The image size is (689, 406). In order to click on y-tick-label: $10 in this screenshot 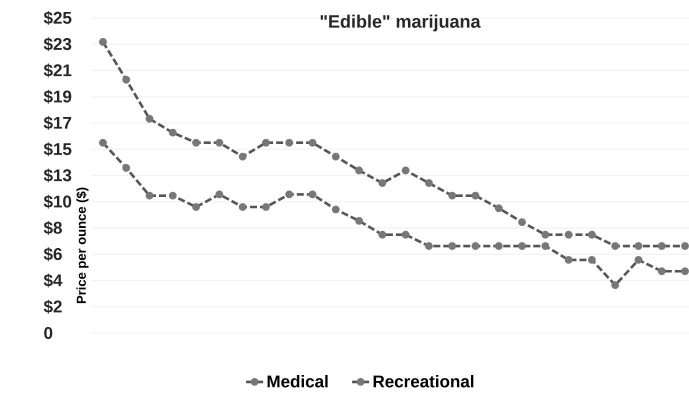, I will do `click(58, 201)`.